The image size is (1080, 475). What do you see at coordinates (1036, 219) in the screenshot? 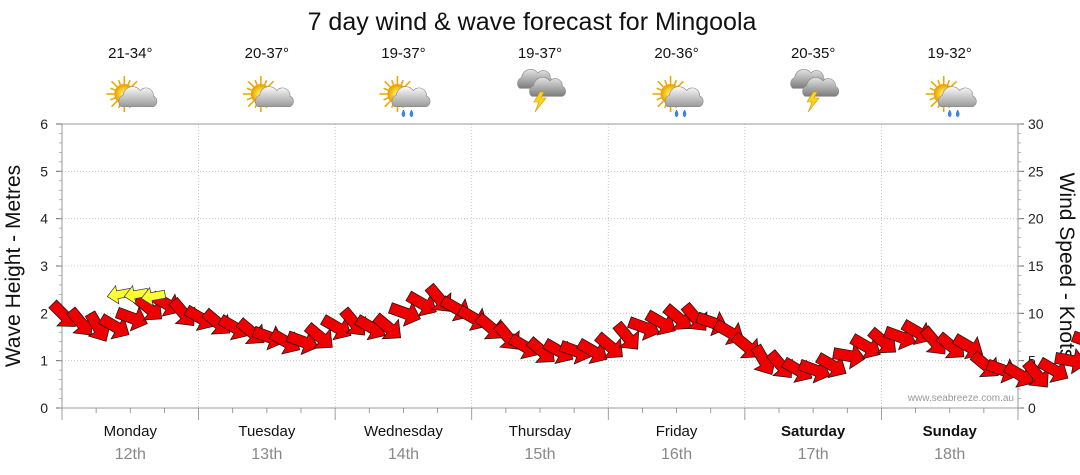
I see `right-tick-label: 20` at bounding box center [1036, 219].